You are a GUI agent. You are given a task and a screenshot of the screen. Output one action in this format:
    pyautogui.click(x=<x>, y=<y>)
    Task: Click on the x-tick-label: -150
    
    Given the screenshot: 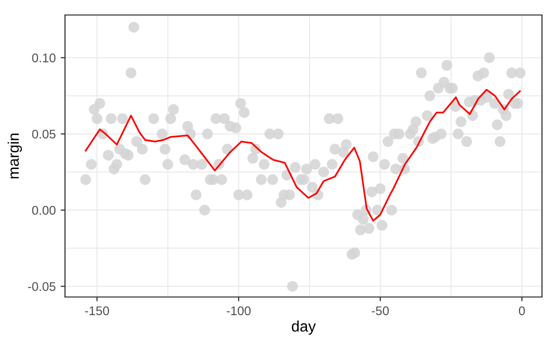 What is the action you would take?
    pyautogui.click(x=97, y=311)
    